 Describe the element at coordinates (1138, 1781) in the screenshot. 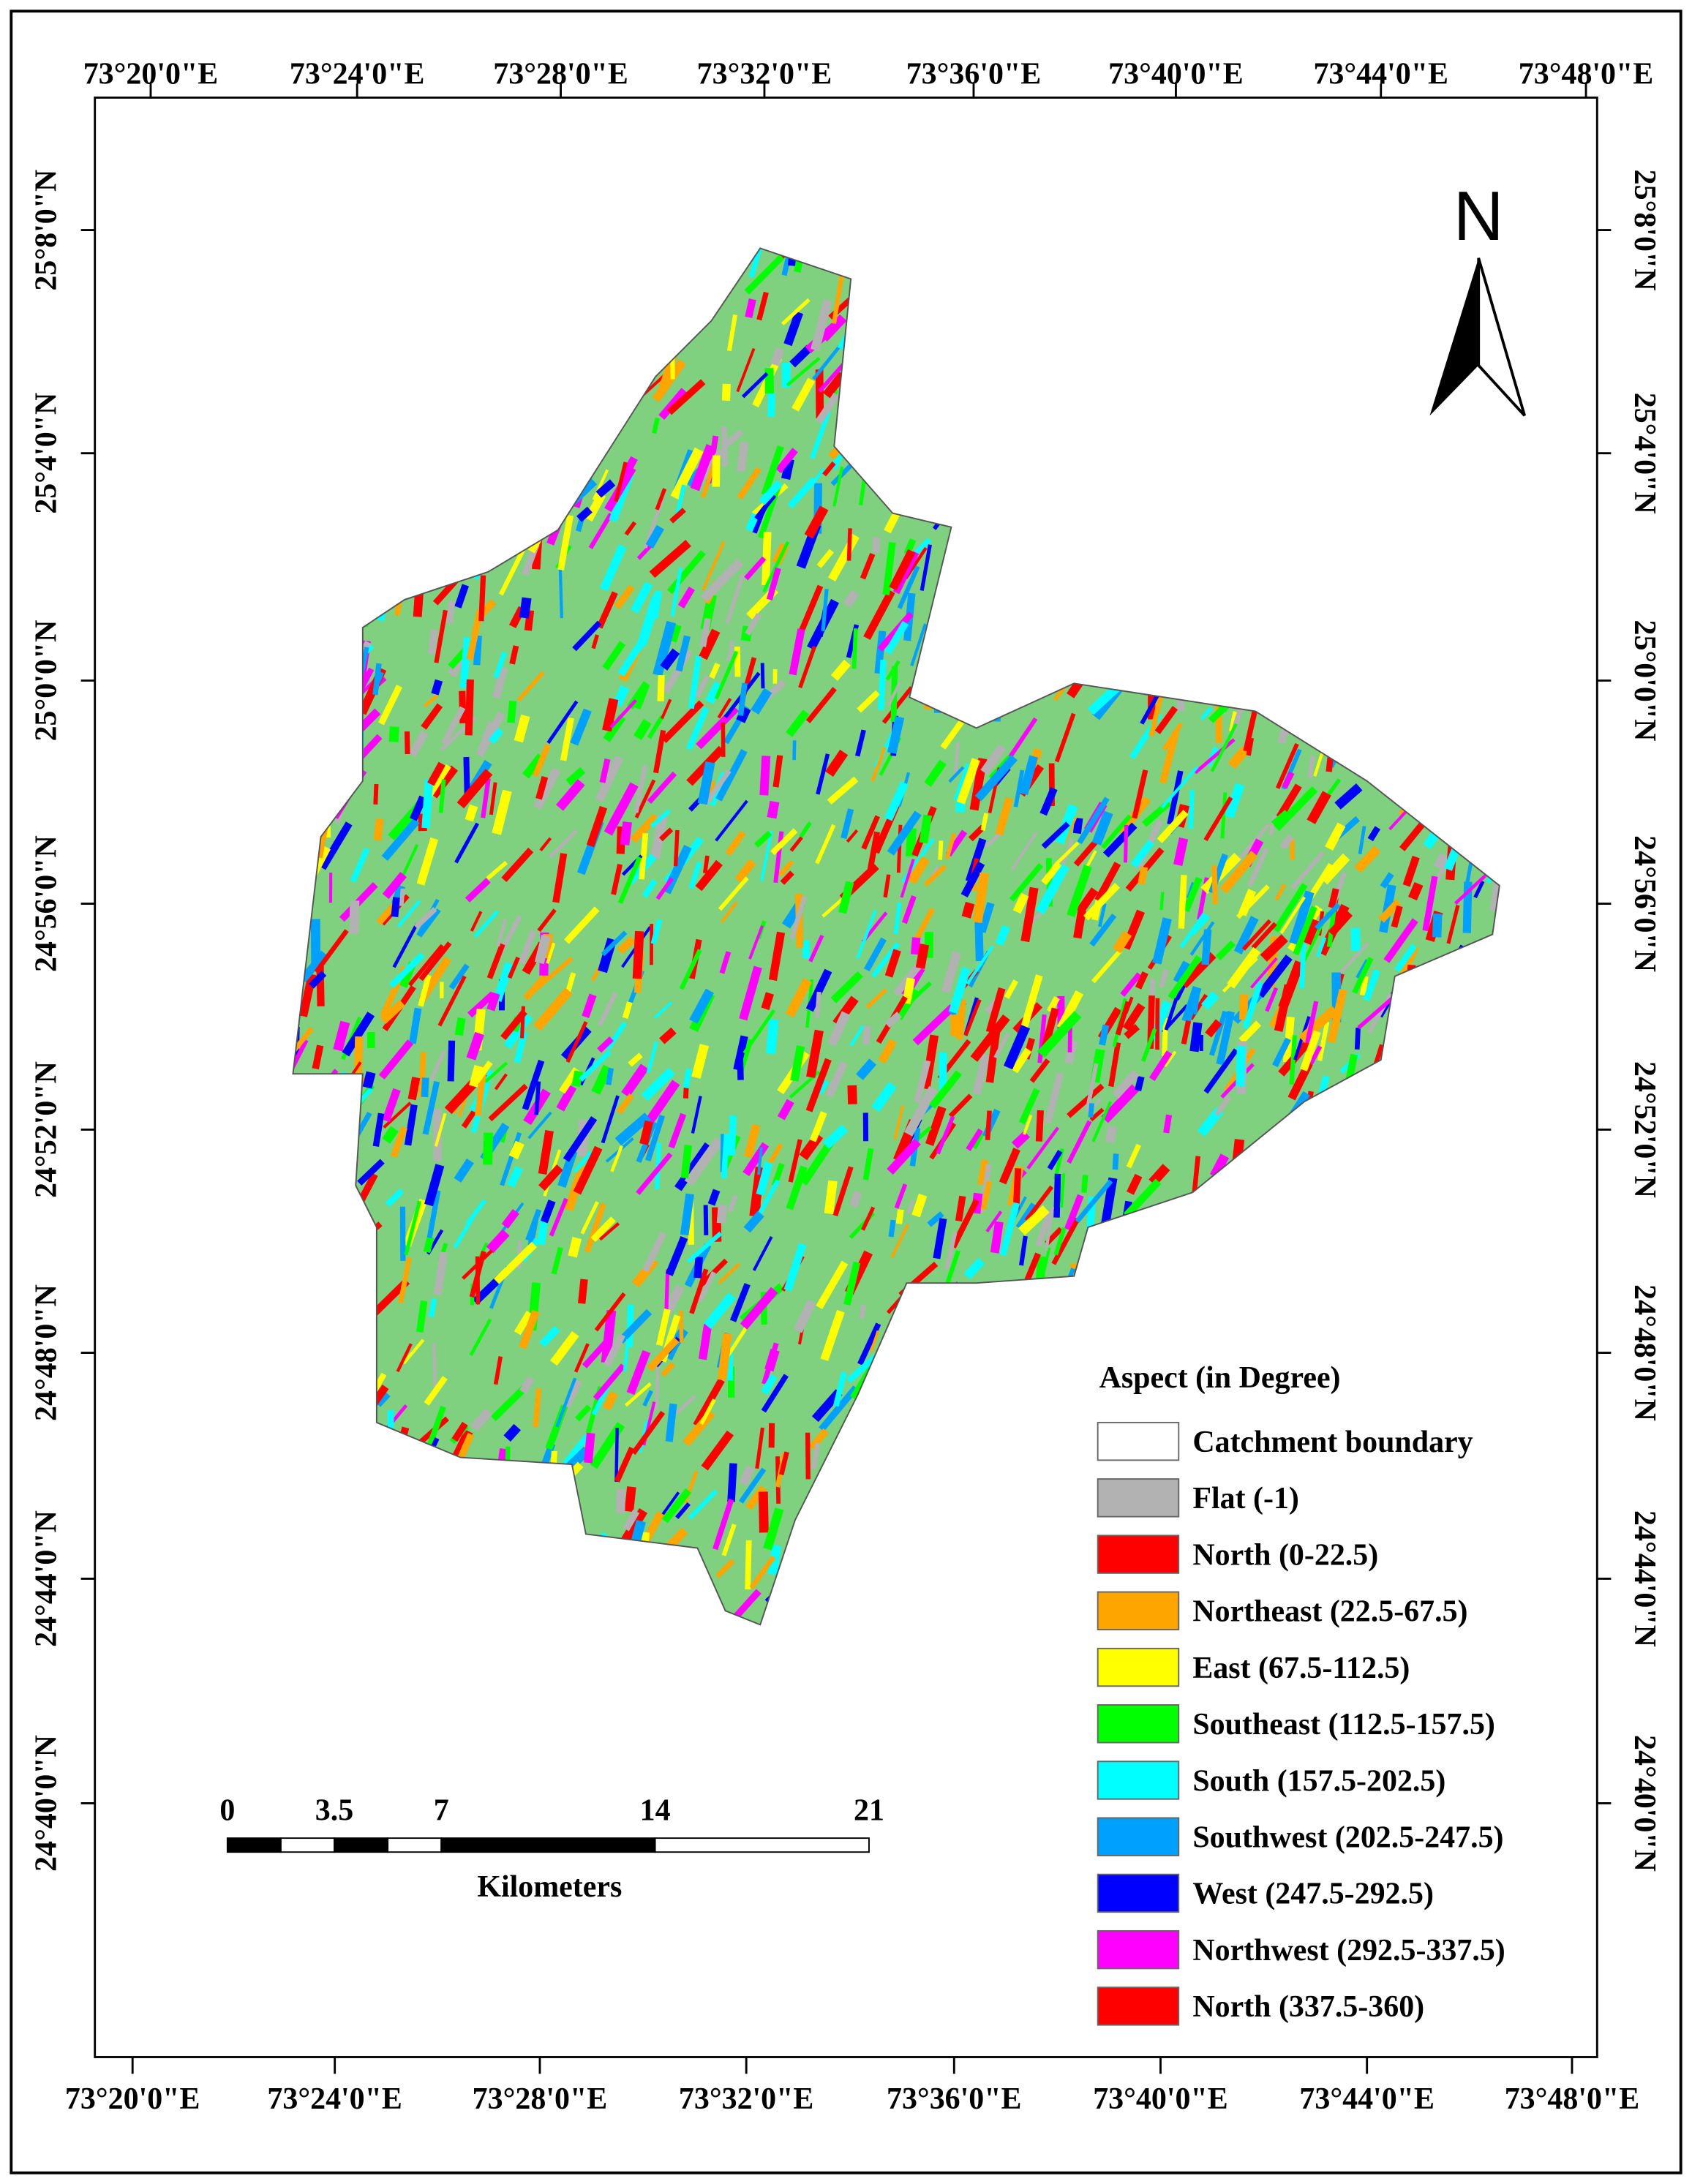

I see `legend-swatch` at that location.